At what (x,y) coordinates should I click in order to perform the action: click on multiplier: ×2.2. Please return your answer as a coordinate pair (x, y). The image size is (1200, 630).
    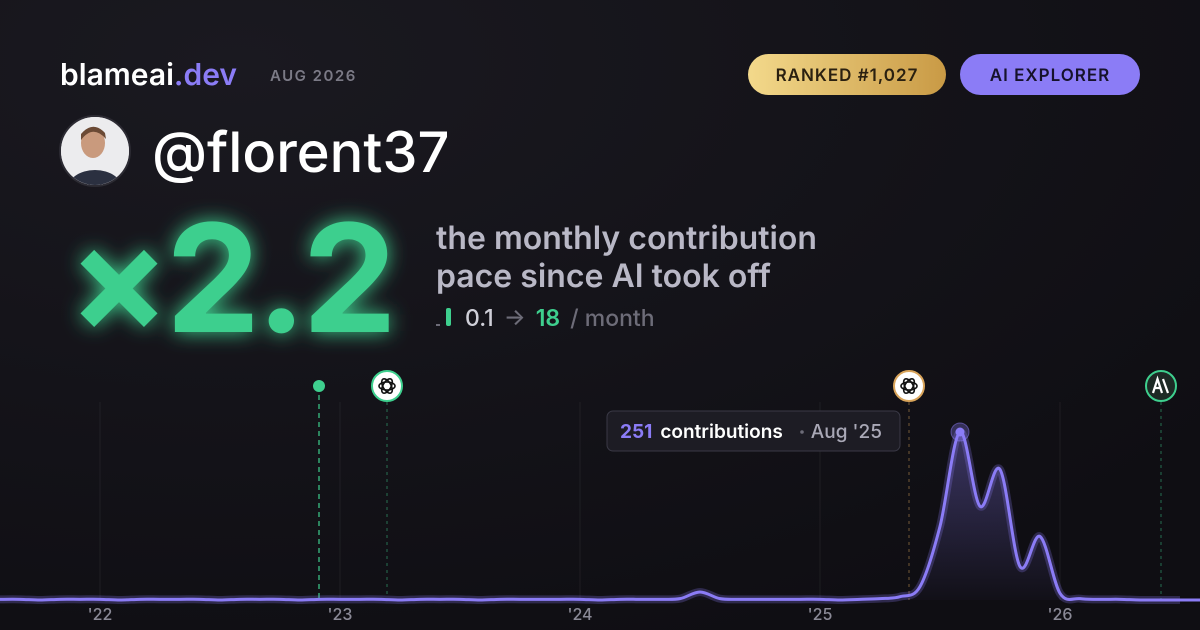
    Looking at the image, I should click on (230, 278).